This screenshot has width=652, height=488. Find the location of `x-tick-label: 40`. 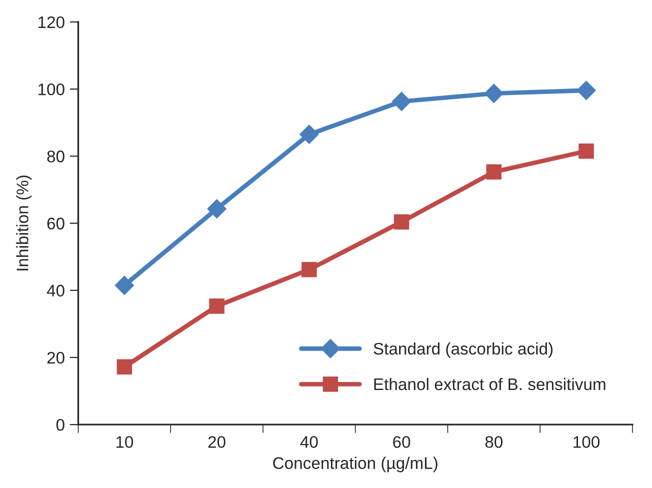

x-tick-label: 40 is located at coordinates (309, 442).